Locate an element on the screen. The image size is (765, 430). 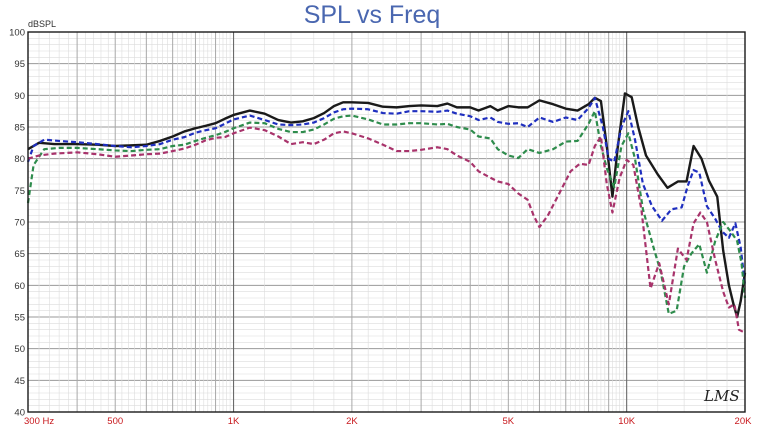
y-tick-label: 90 is located at coordinates (19, 96).